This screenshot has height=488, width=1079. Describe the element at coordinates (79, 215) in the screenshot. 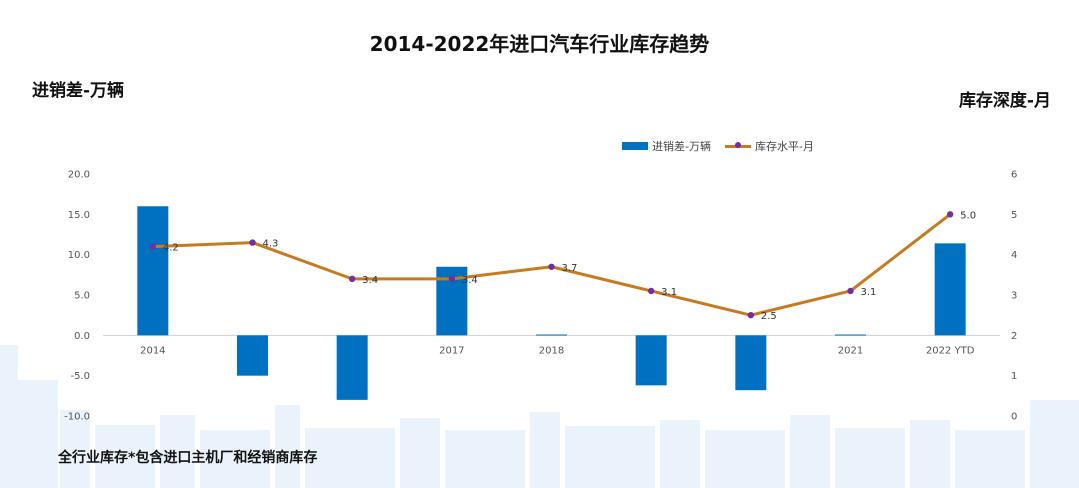

I see `left-axis-tick-label: 15.0` at that location.